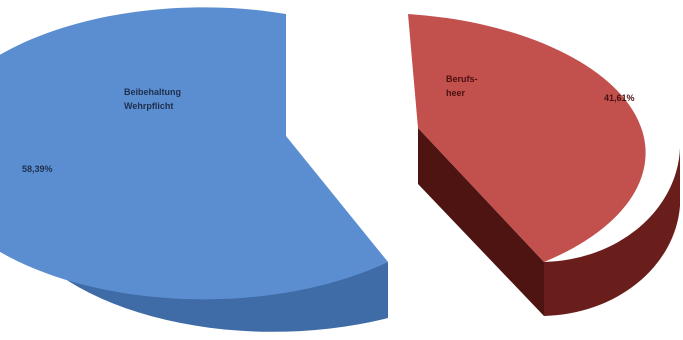 Image resolution: width=683 pixels, height=340 pixels. Describe the element at coordinates (619, 98) in the screenshot. I see `value-label-berufsheer: 41,61%` at that location.